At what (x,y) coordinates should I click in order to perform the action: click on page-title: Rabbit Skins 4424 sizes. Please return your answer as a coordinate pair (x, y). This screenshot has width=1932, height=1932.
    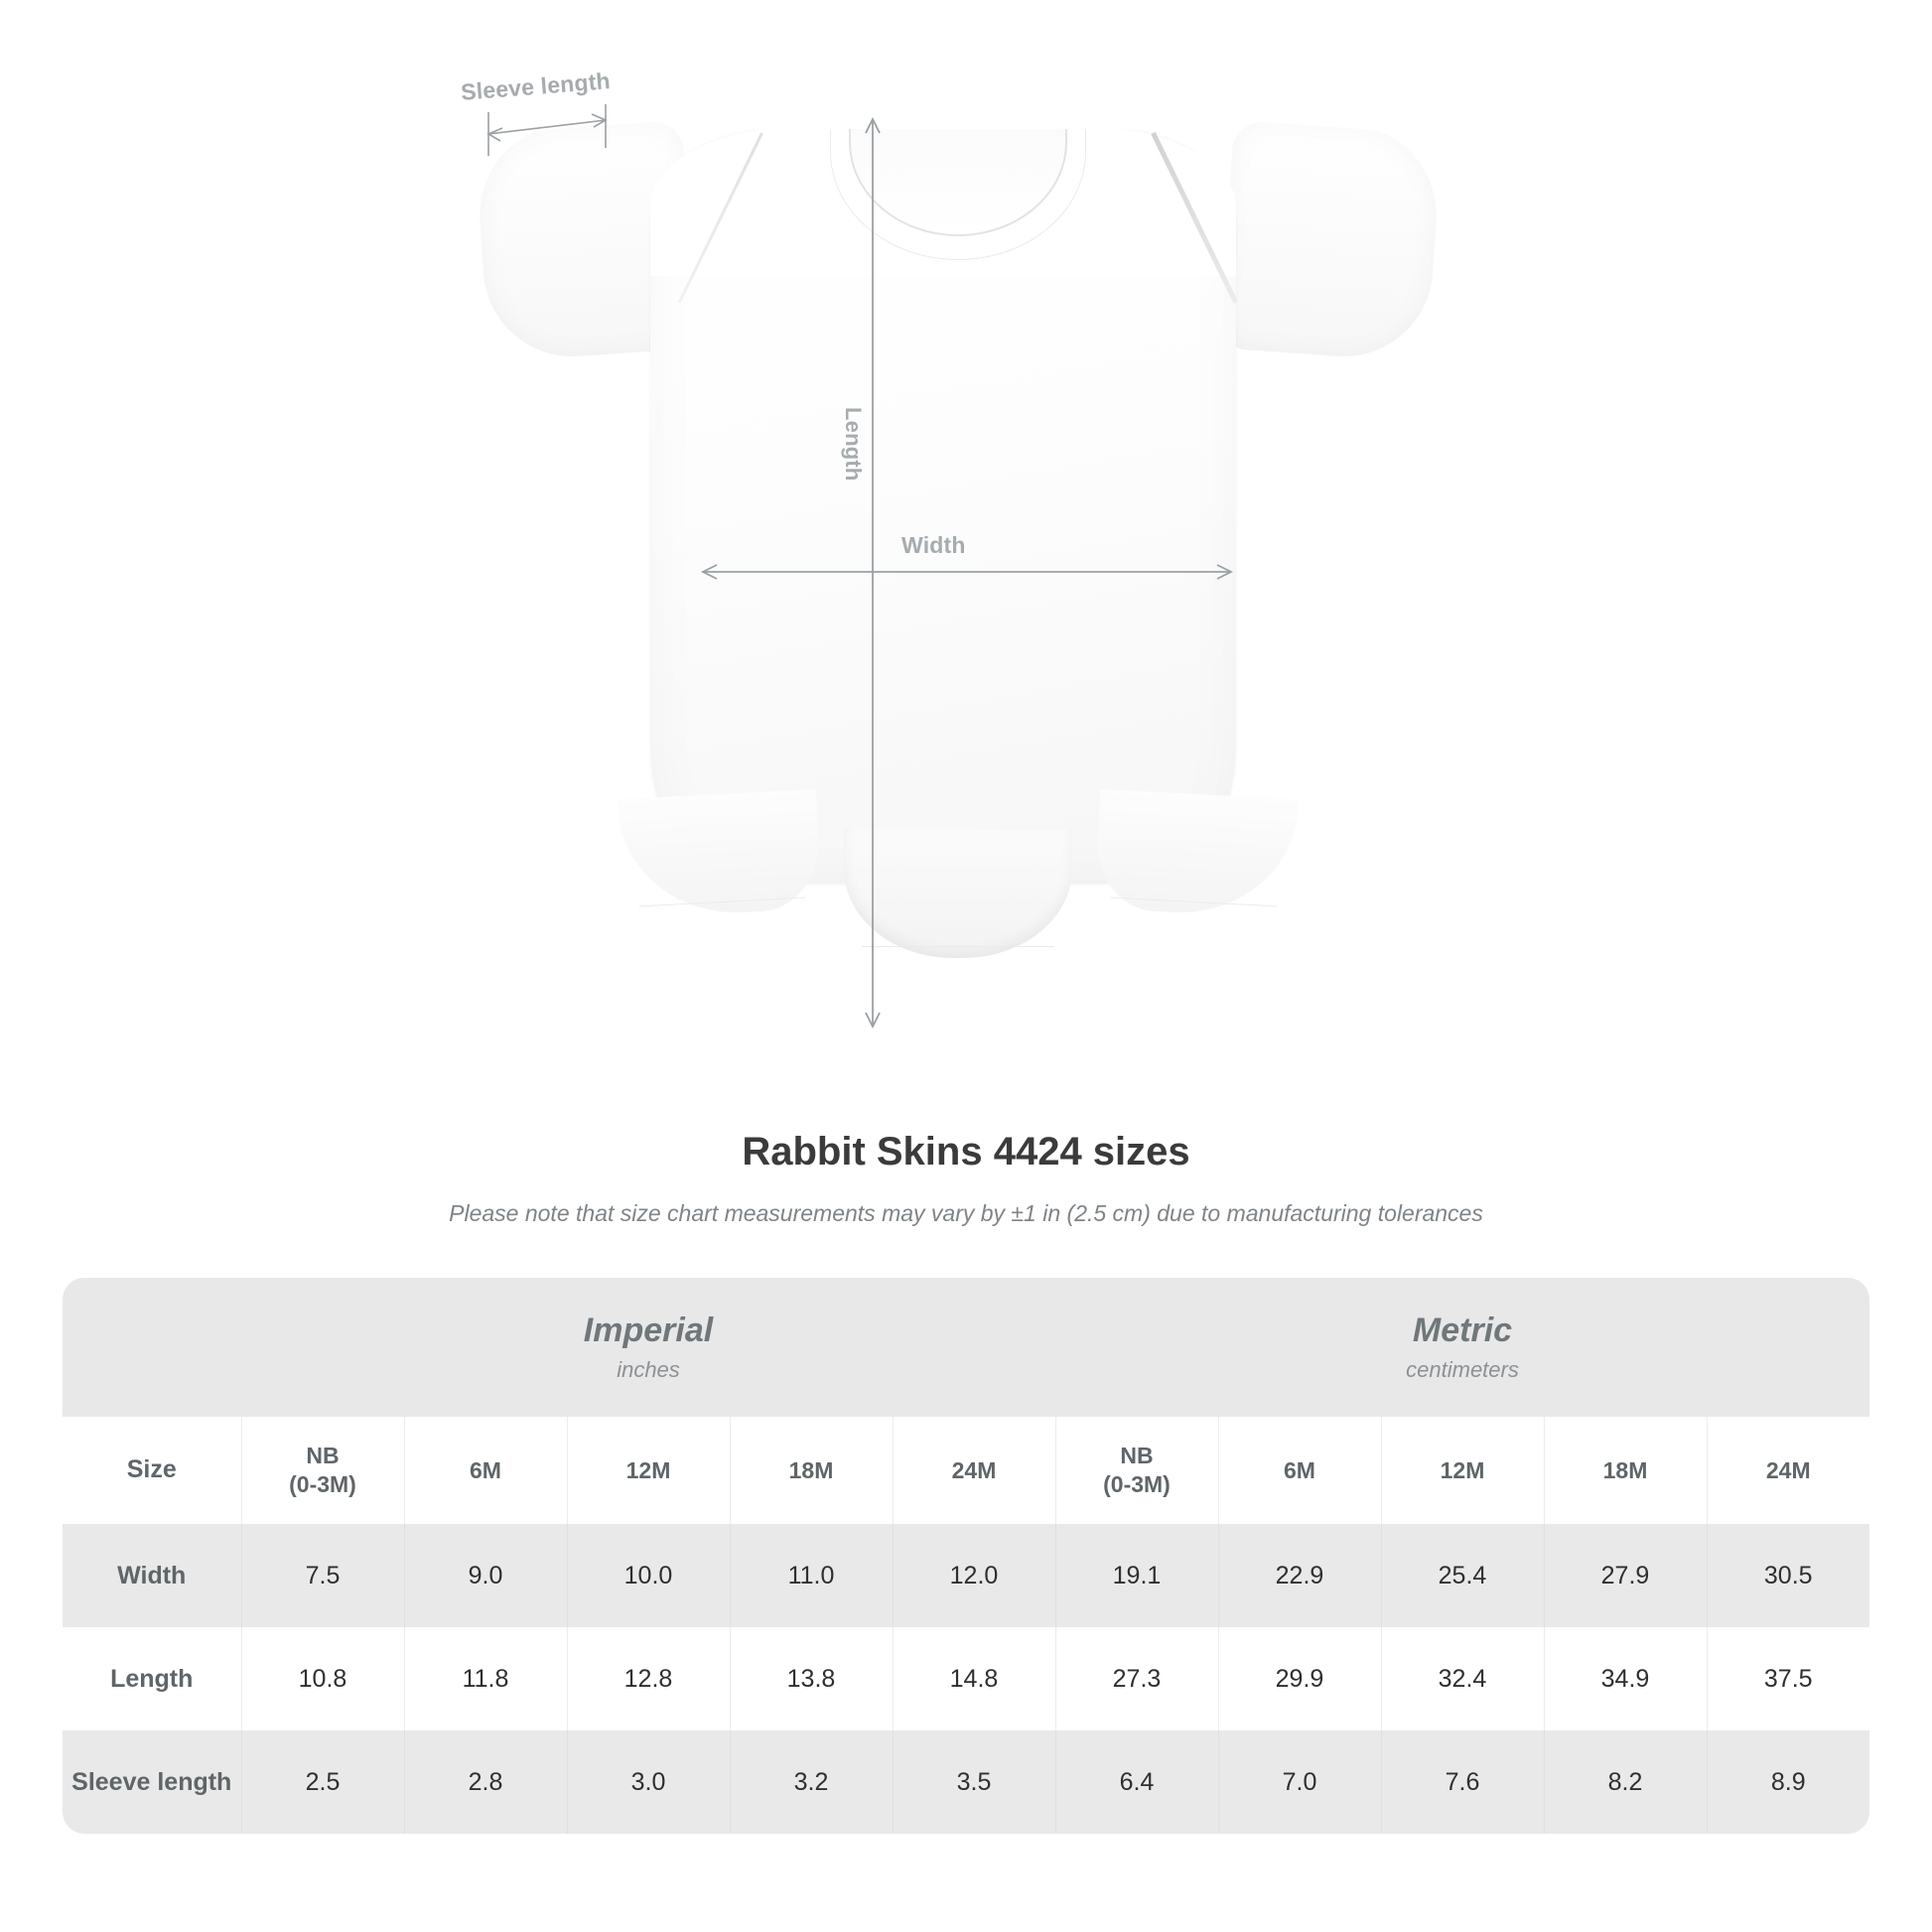
    Looking at the image, I should click on (966, 1151).